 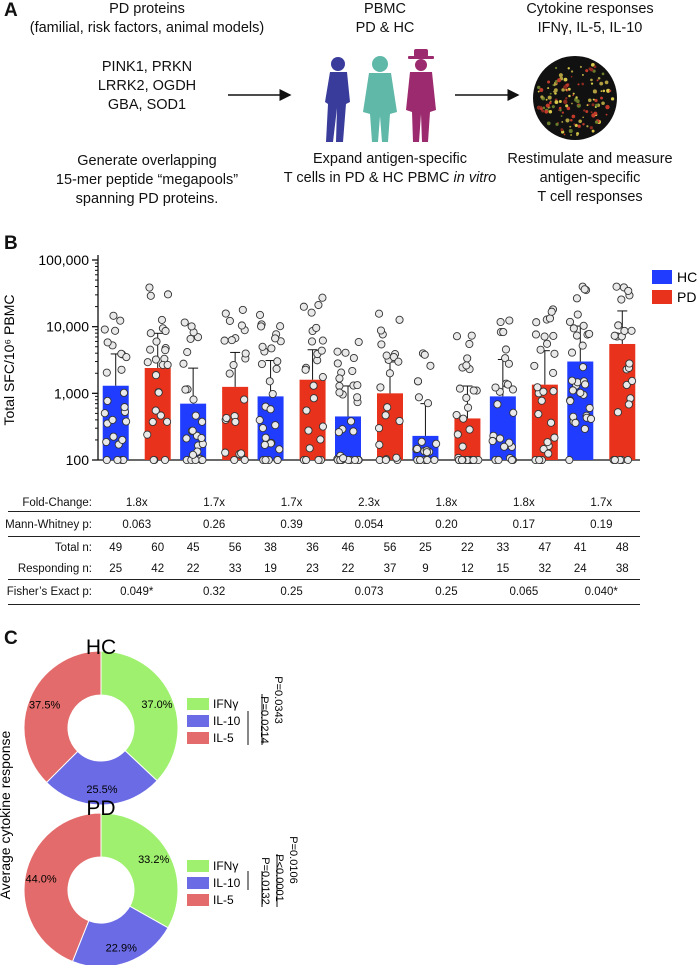 I want to click on slice-value-label: 37.0%, so click(x=156, y=705).